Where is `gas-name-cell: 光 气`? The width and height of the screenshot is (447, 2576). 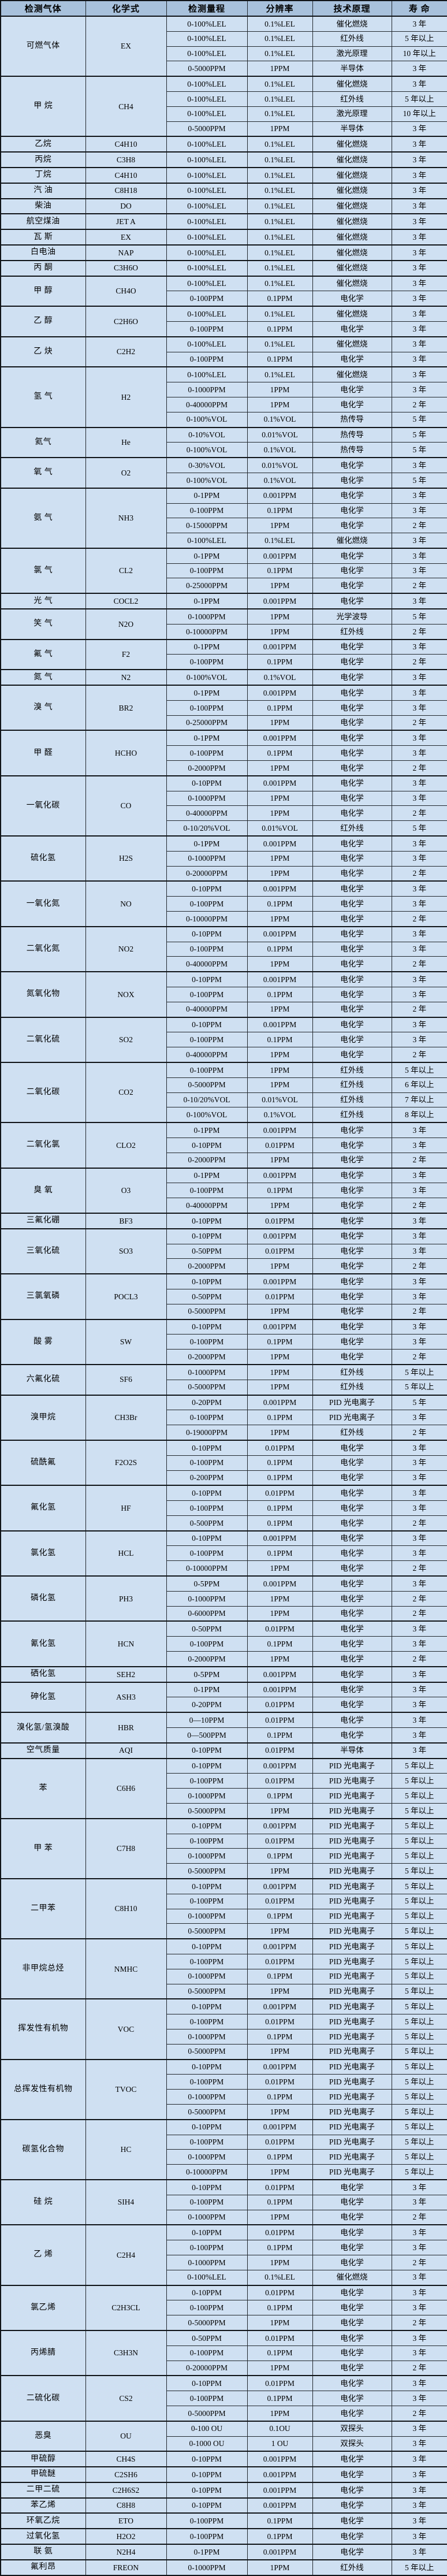
gas-name-cell: 光 气 is located at coordinates (43, 601).